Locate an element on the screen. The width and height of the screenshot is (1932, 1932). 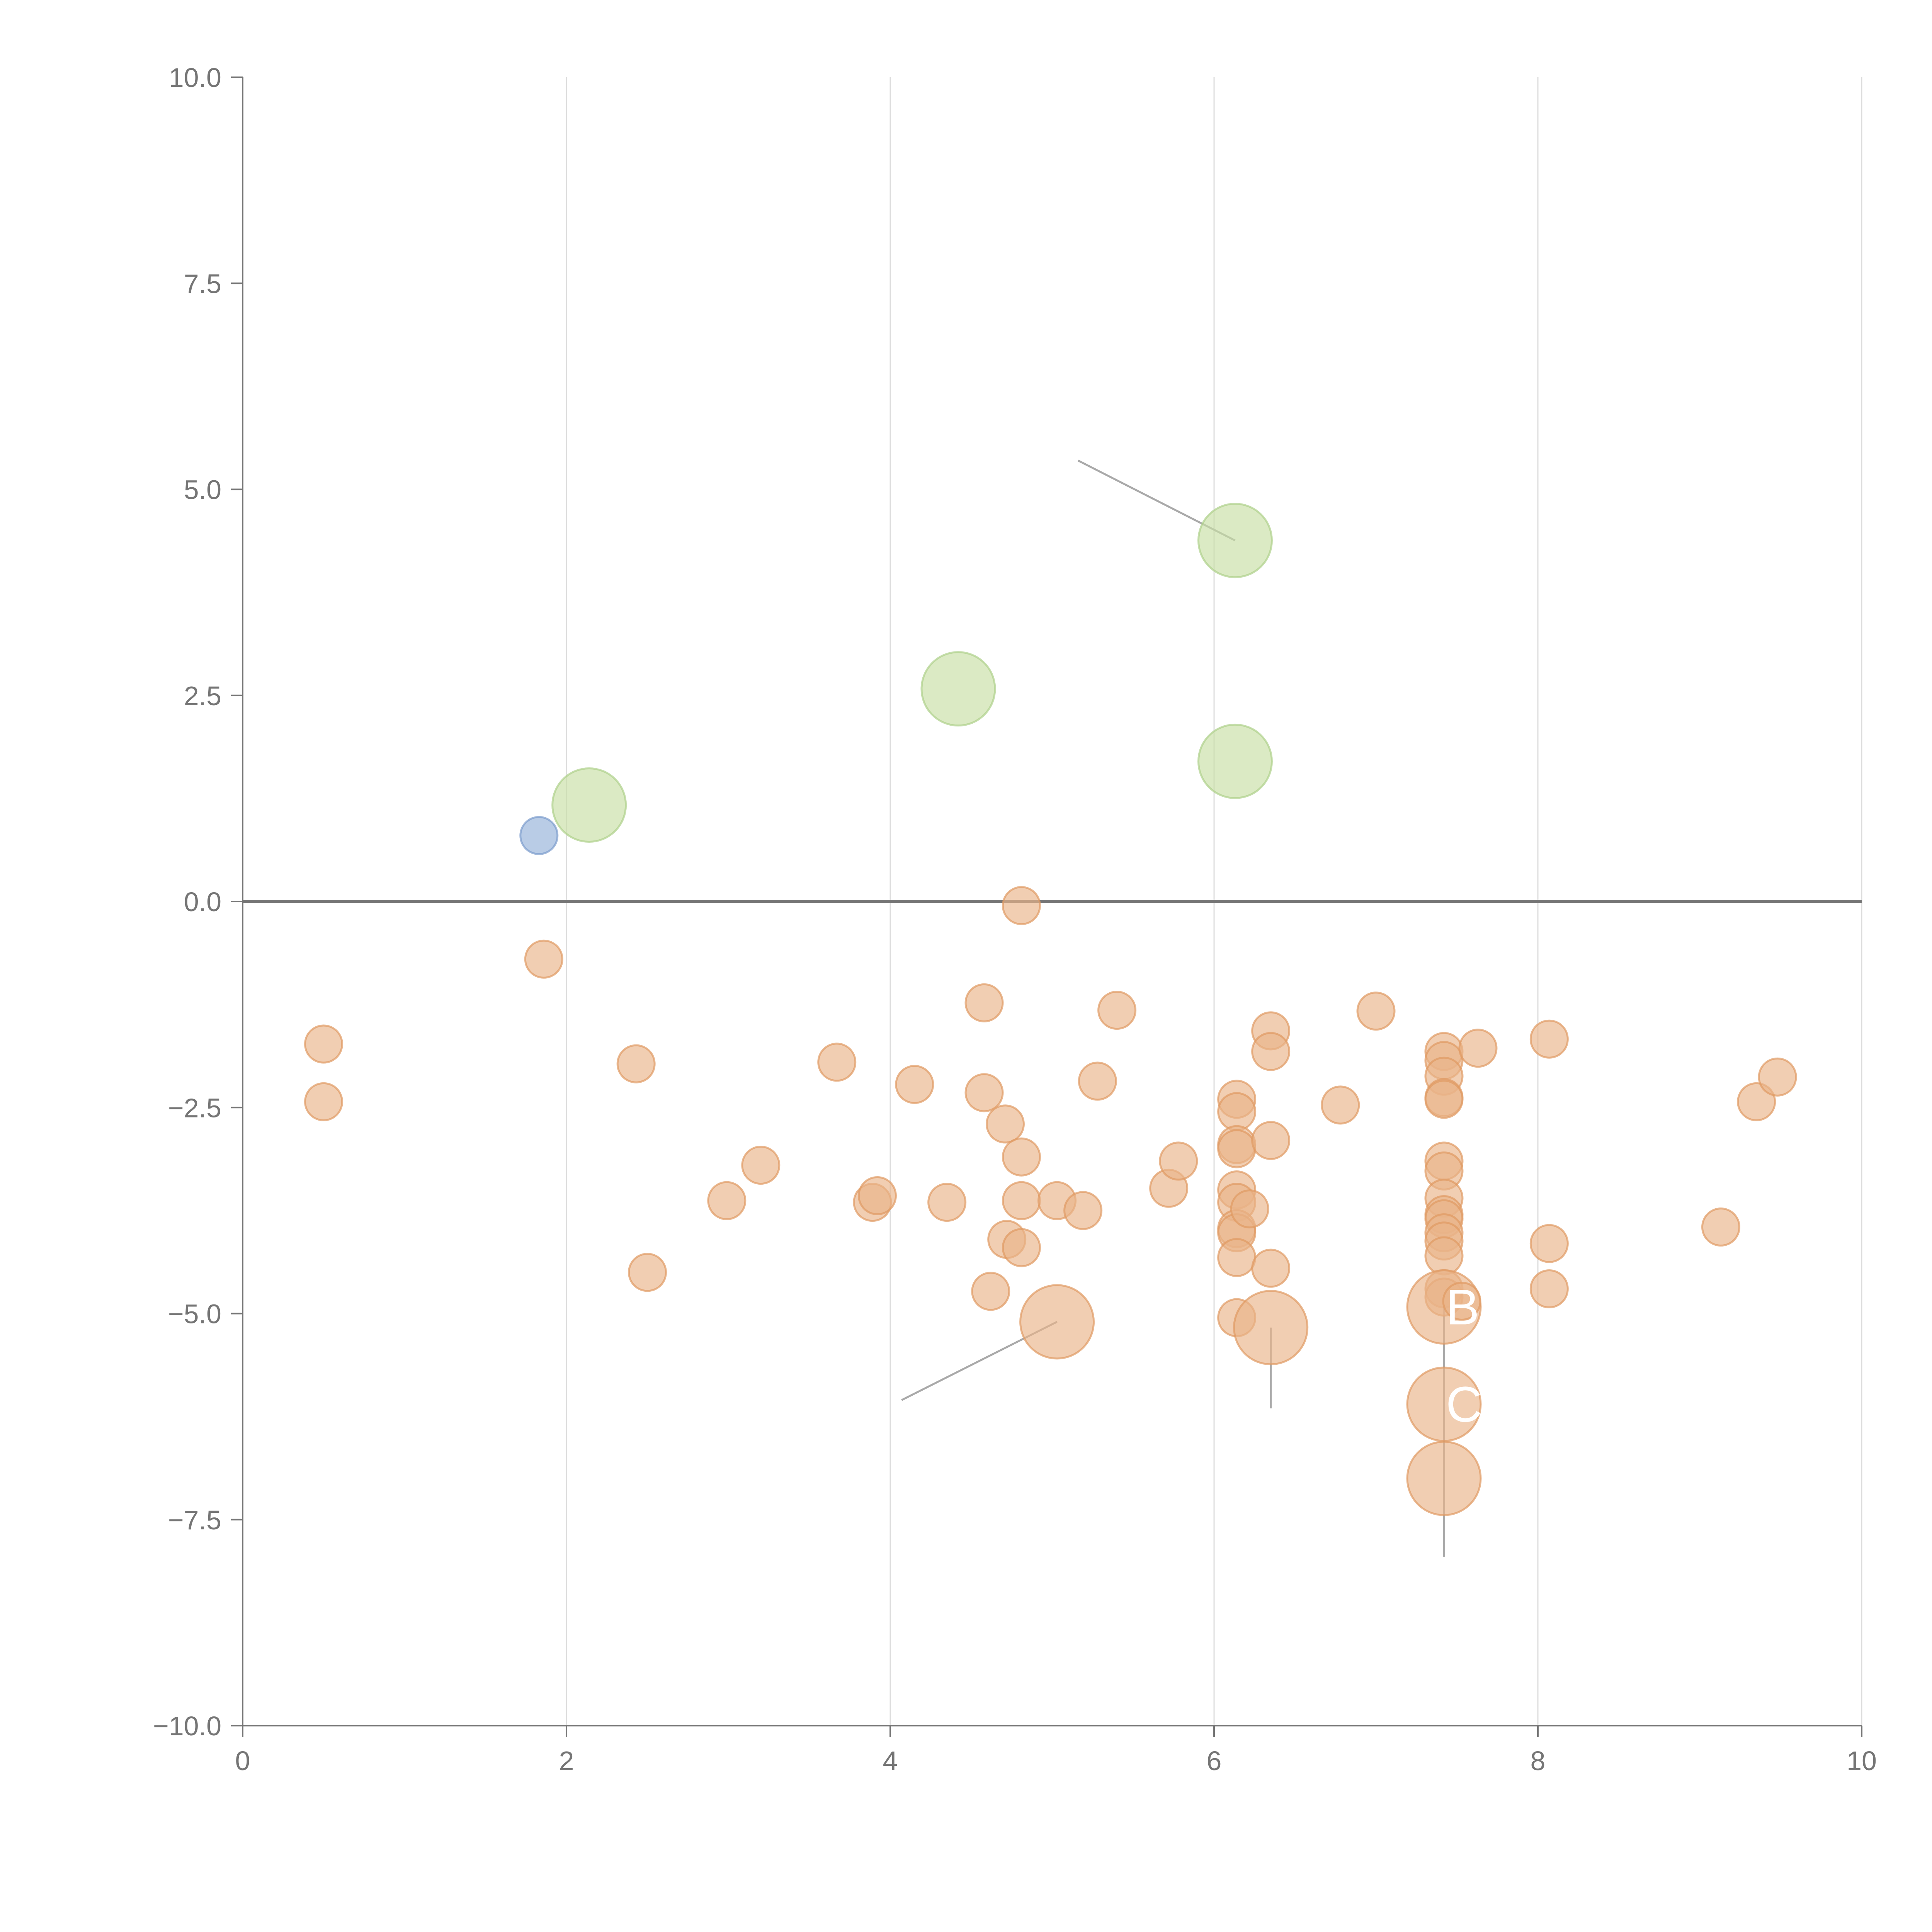
x-tick-label: 4 is located at coordinates (891, 1761).